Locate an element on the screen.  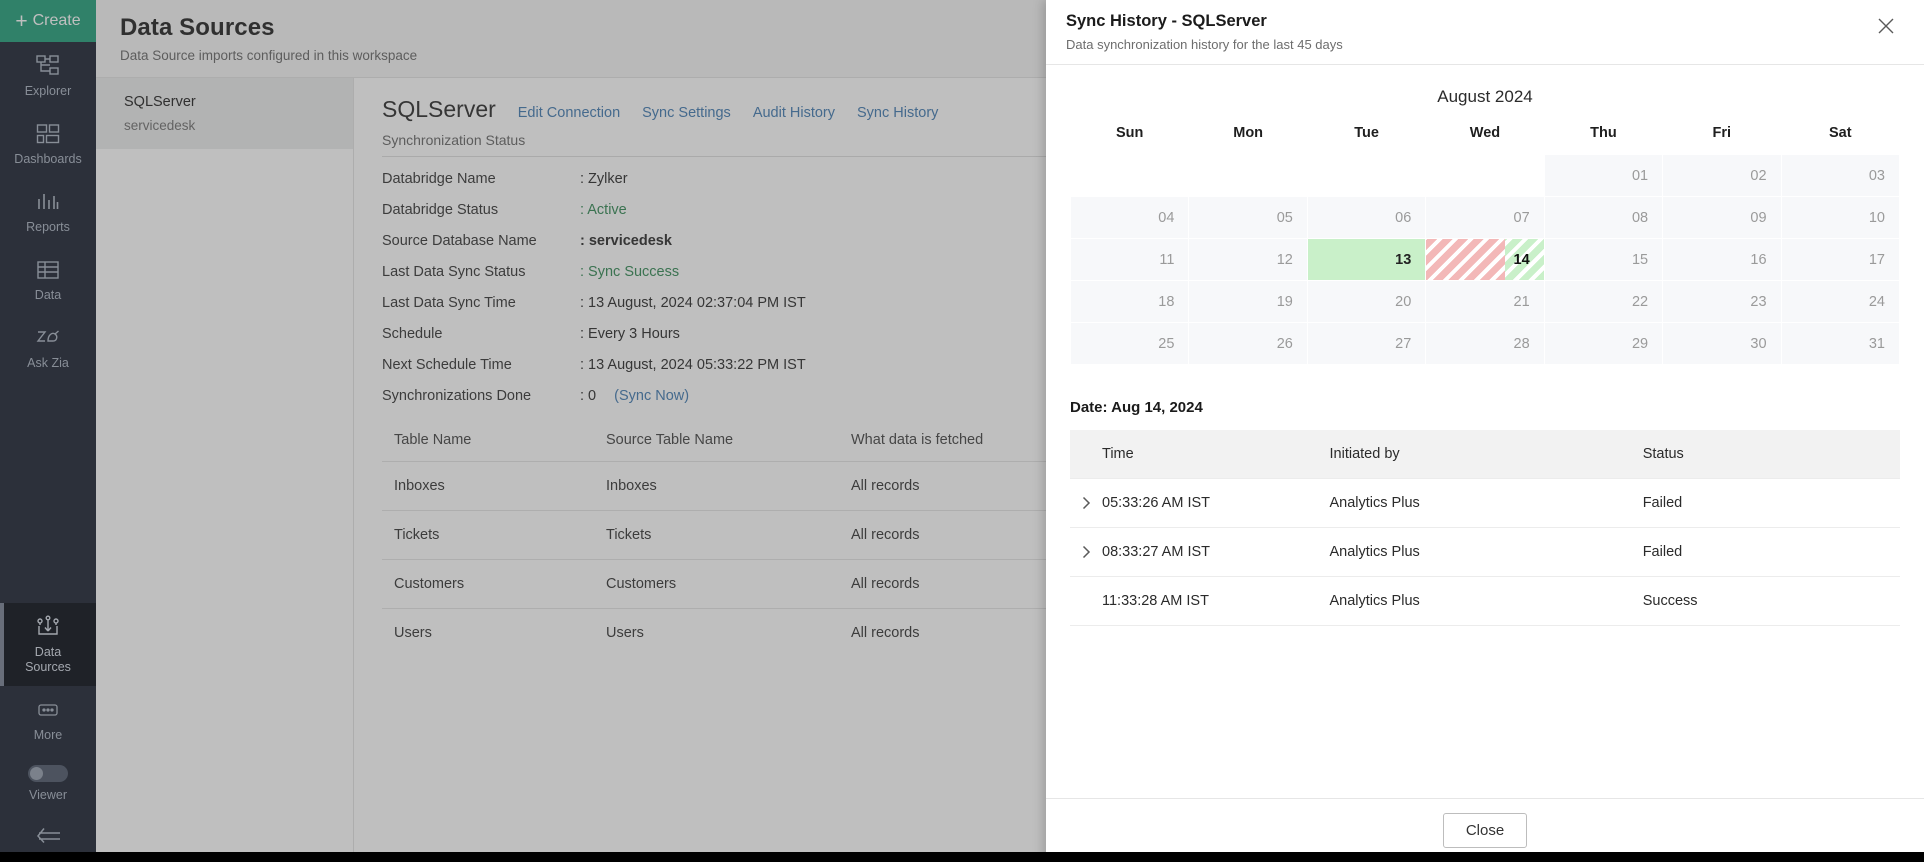
cell-status: Success is located at coordinates (1771, 601).